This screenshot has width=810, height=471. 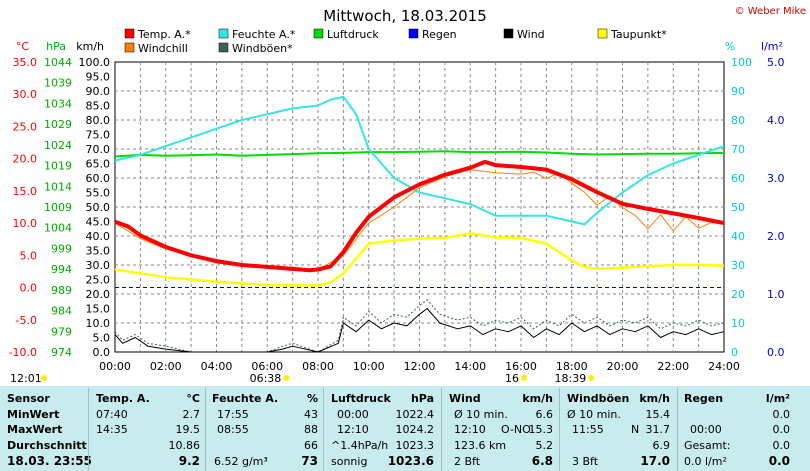 I want to click on wind-axis-tick: 75.0, so click(x=98, y=135).